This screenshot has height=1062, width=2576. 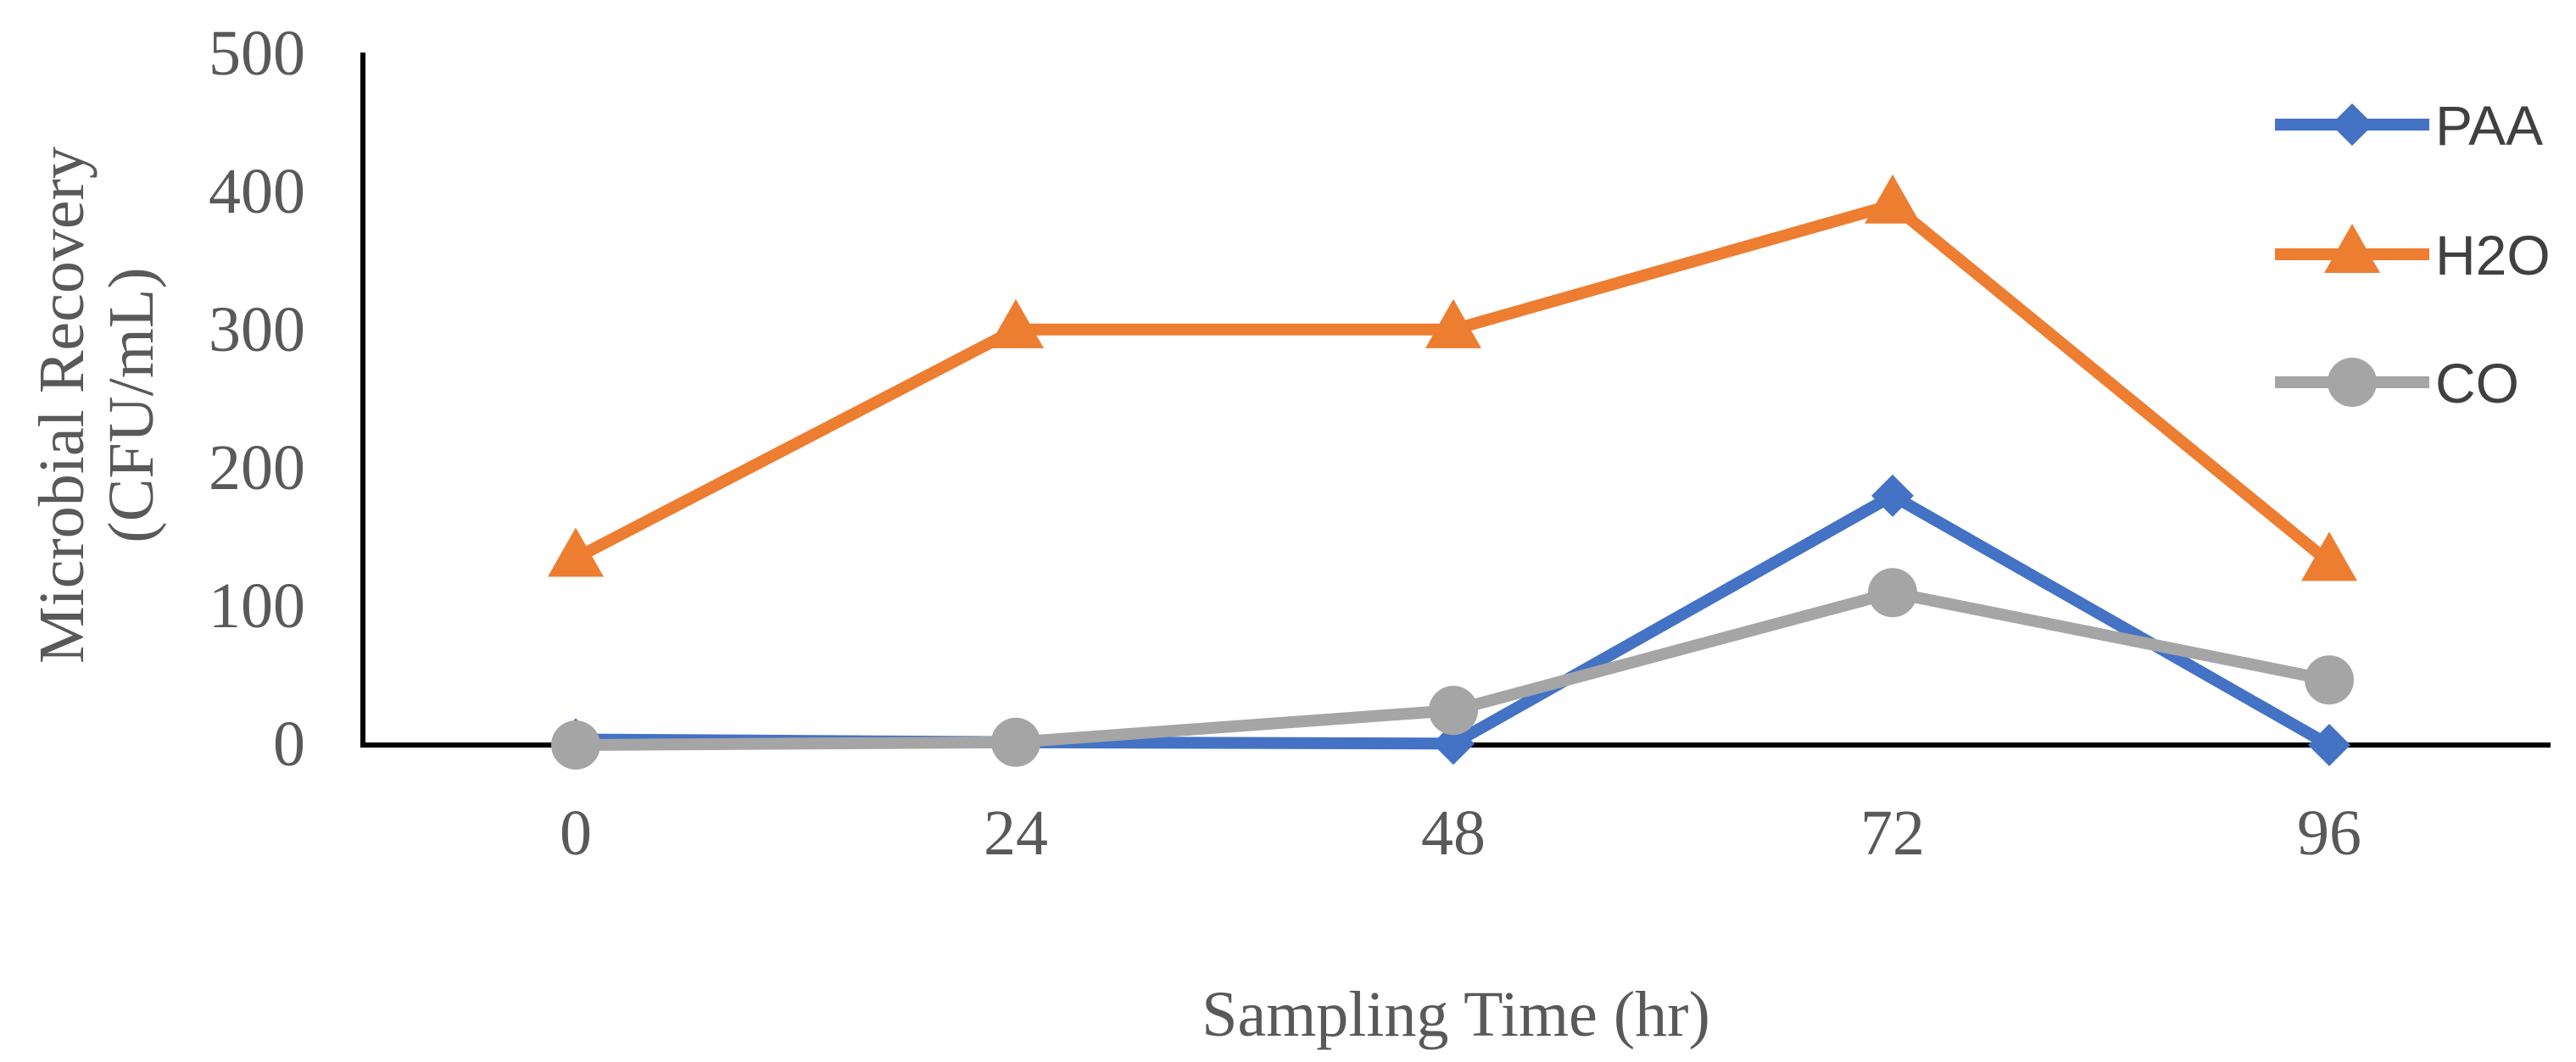 I want to click on legend-label-paa: PAA, so click(x=2489, y=125).